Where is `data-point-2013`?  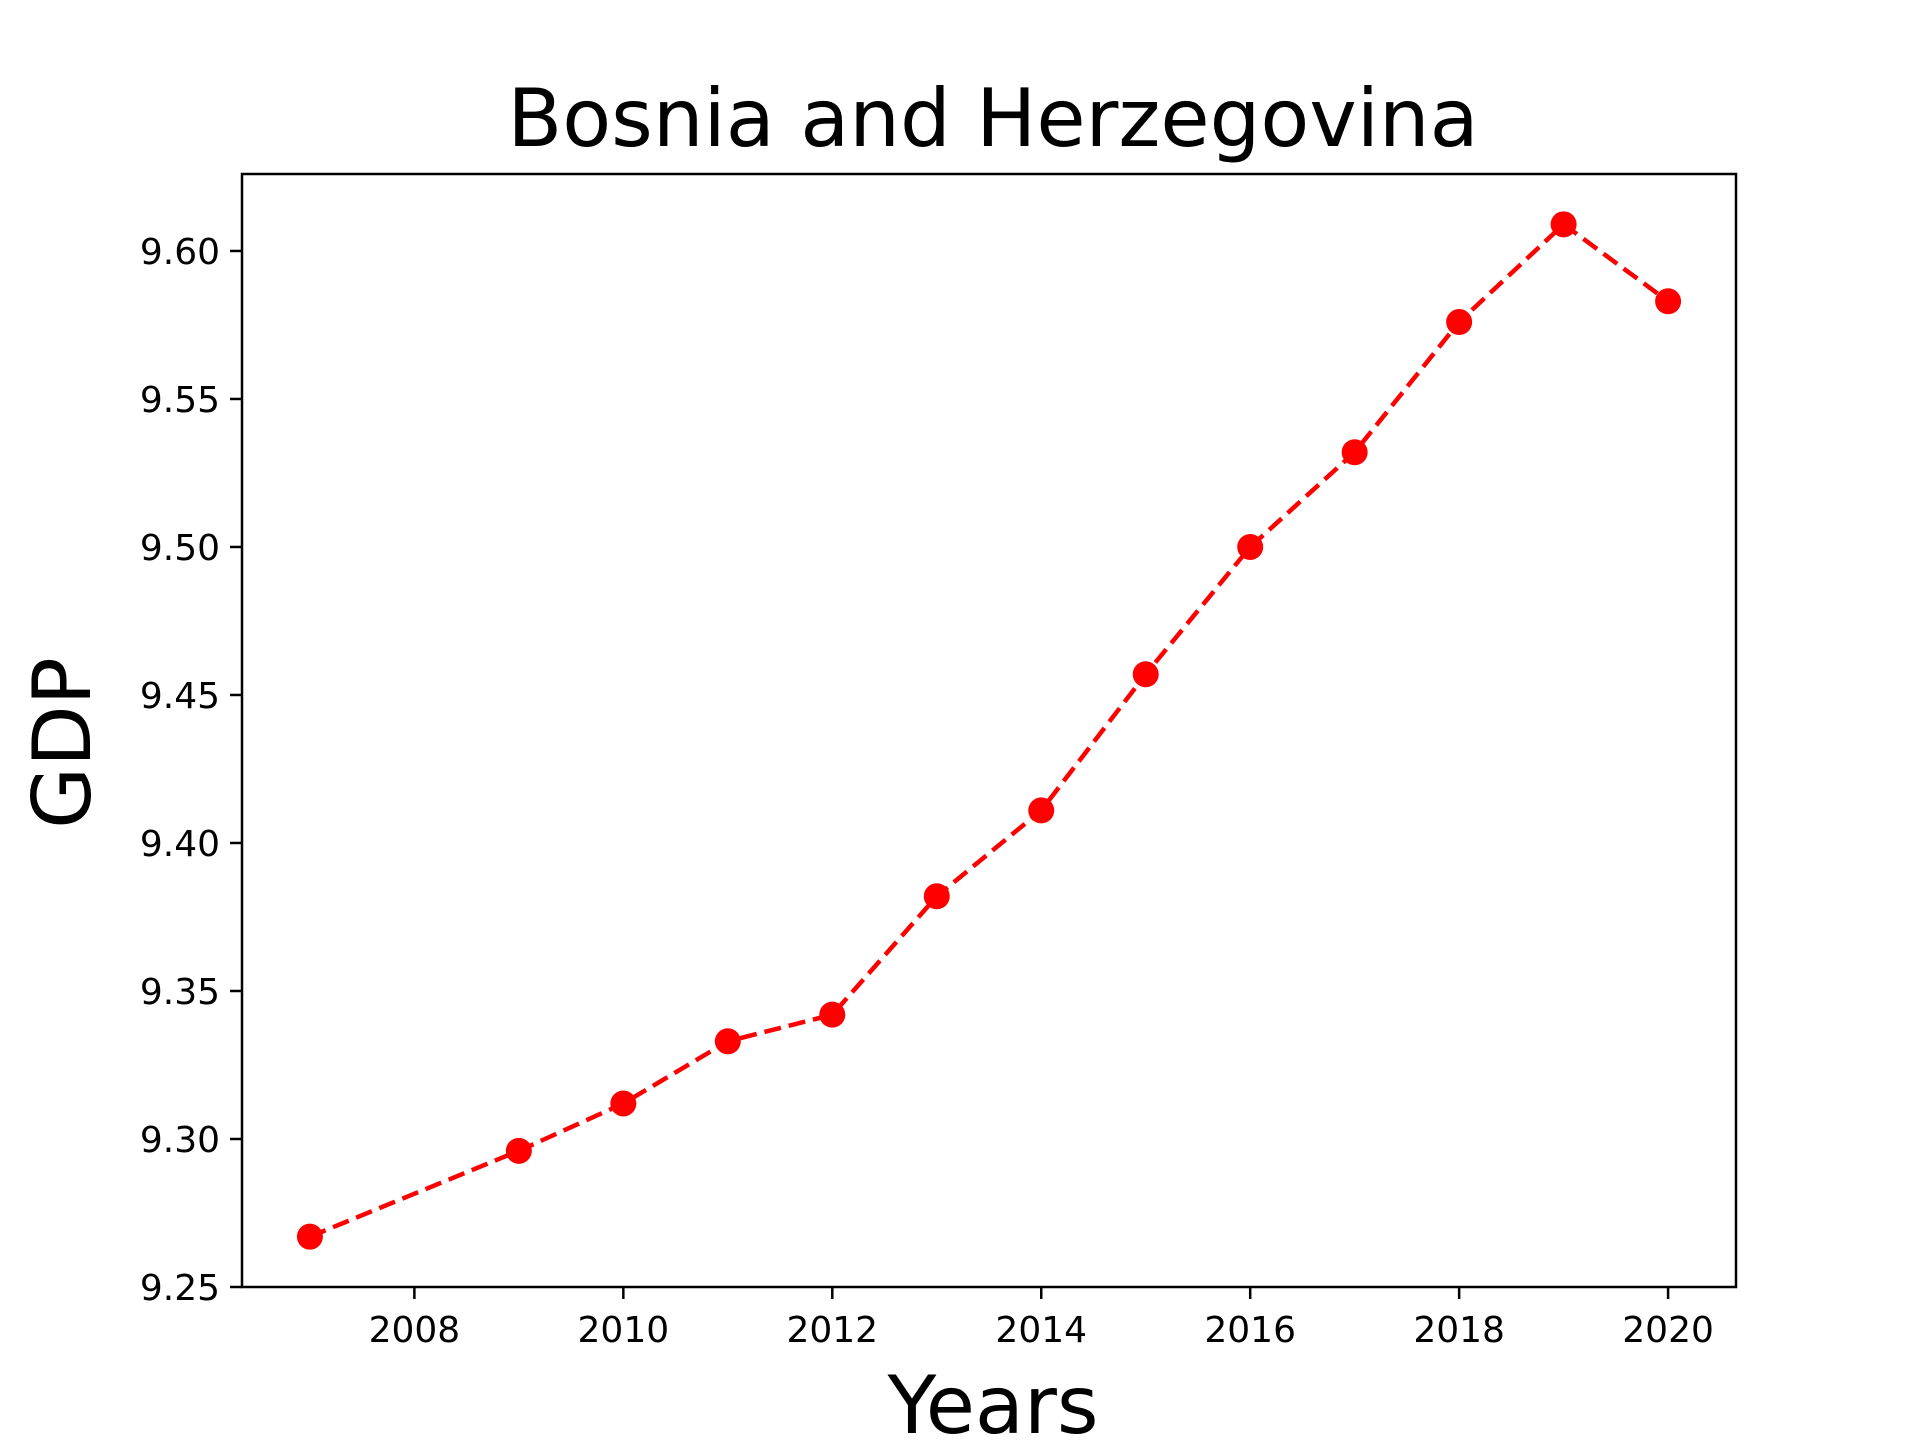 data-point-2013 is located at coordinates (936, 896).